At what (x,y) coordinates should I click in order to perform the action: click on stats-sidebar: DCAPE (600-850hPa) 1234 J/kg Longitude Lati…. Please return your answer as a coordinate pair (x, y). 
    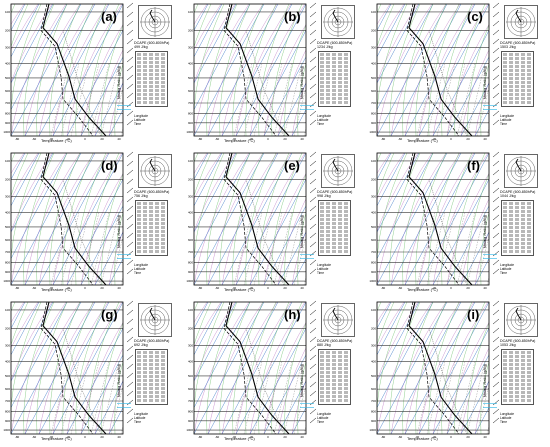
    Looking at the image, I should click on (341, 73).